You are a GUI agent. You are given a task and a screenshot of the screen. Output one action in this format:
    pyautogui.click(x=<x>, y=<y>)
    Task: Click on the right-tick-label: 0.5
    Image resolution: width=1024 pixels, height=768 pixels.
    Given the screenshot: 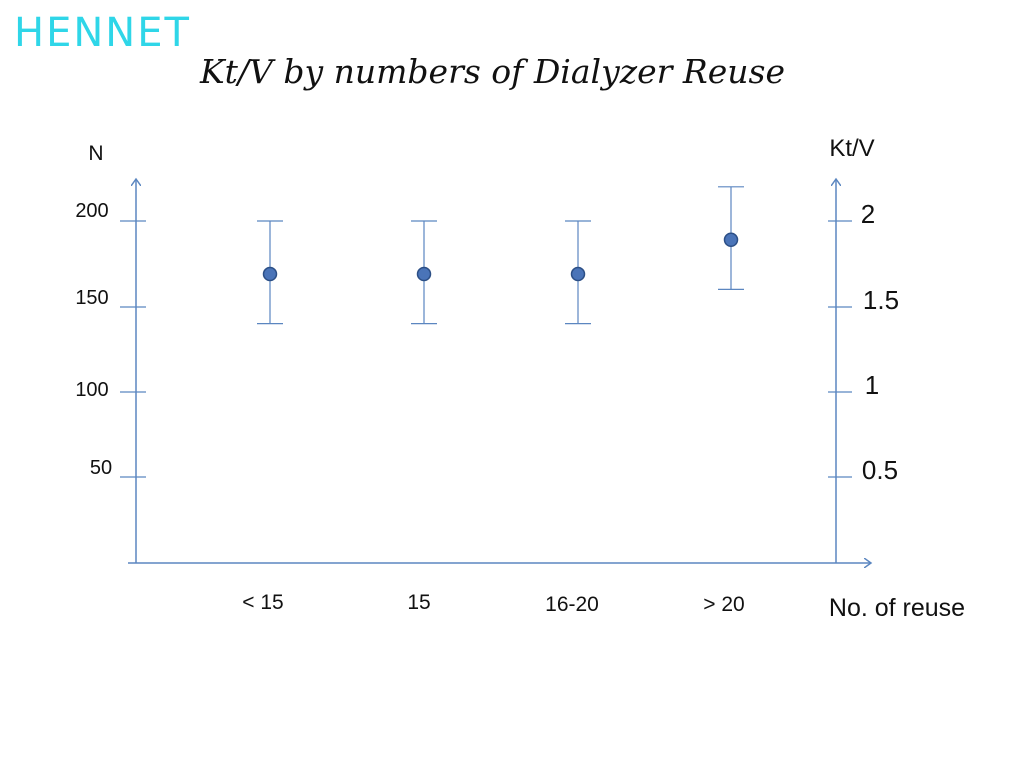 What is the action you would take?
    pyautogui.click(x=880, y=470)
    